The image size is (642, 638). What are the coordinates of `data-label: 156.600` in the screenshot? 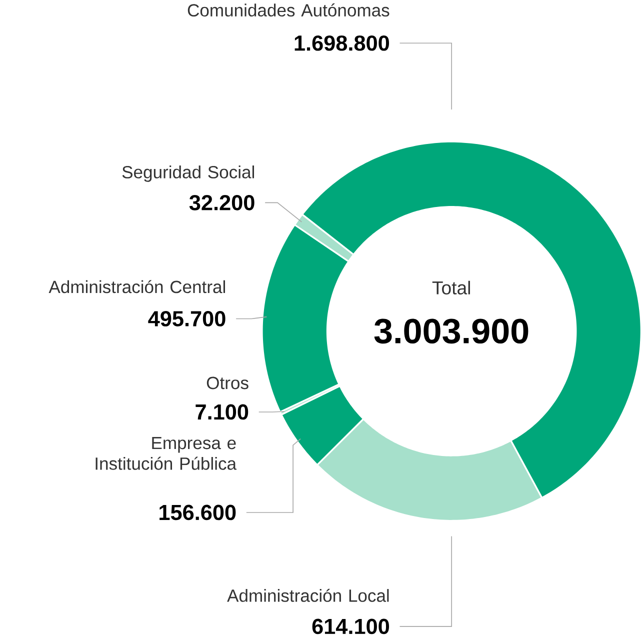 It's located at (198, 512).